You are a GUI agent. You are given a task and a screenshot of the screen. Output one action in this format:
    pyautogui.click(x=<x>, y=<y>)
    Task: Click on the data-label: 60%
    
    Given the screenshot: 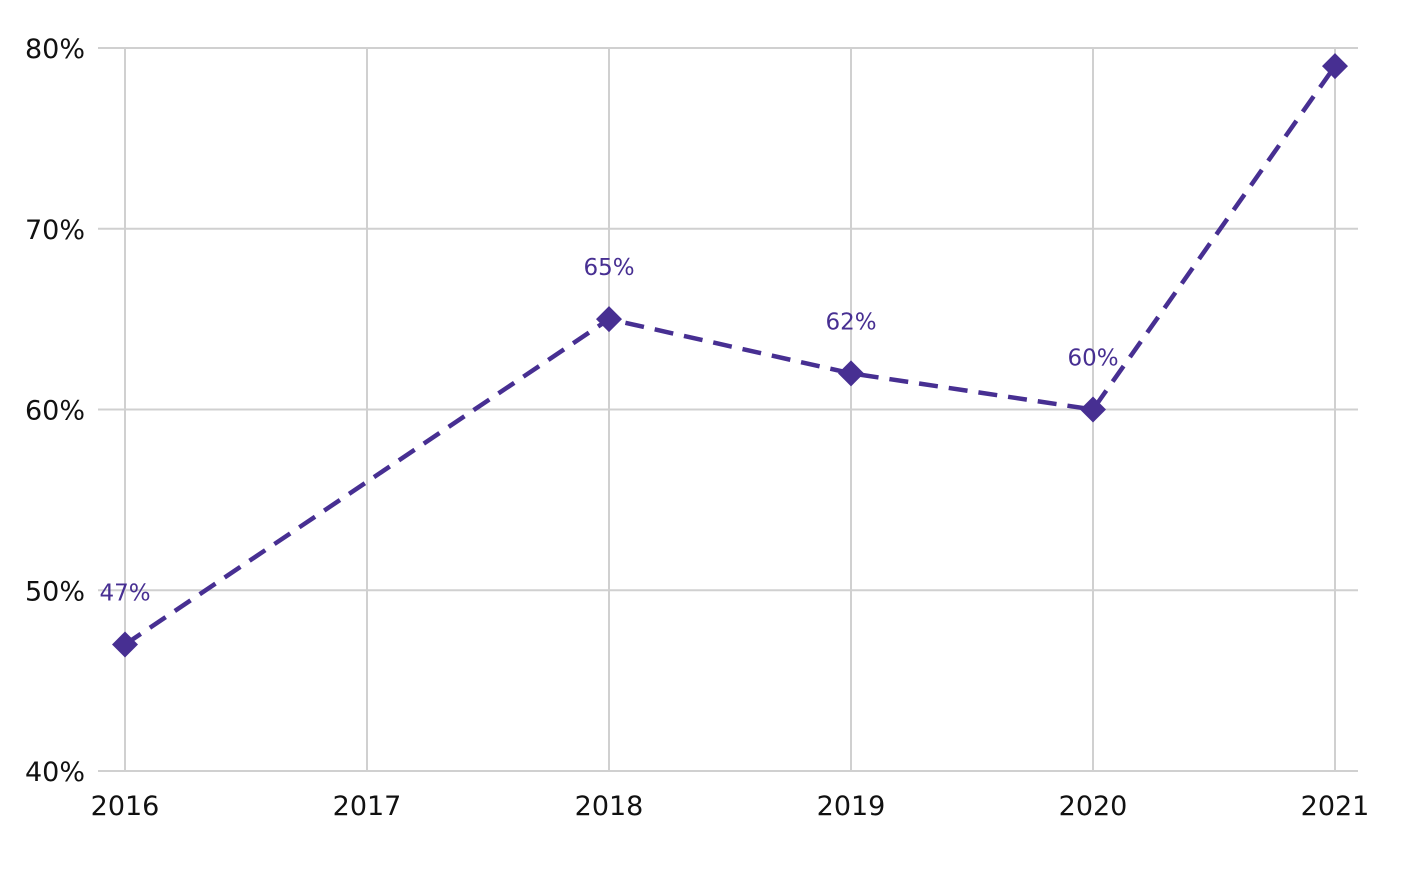 What is the action you would take?
    pyautogui.click(x=1092, y=359)
    